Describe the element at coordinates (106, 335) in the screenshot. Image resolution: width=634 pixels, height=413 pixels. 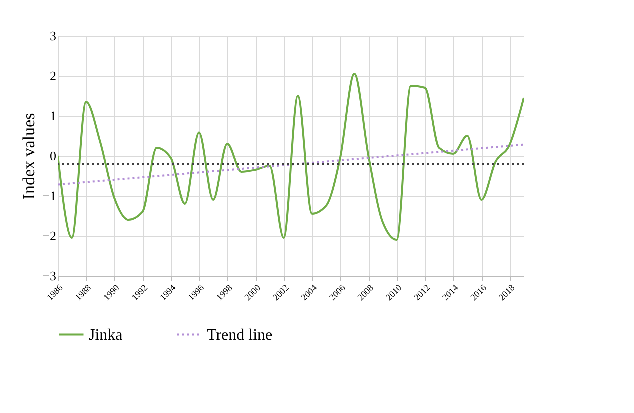
I see `legend-label: Jinka` at that location.